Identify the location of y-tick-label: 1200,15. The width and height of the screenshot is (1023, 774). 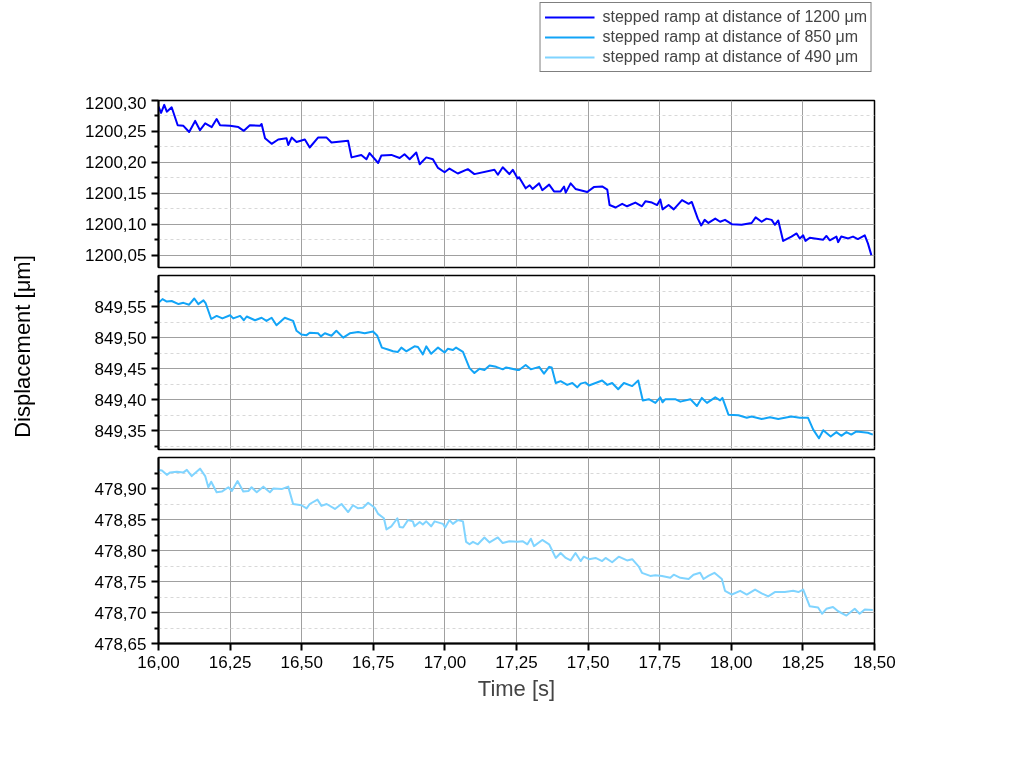
(116, 194).